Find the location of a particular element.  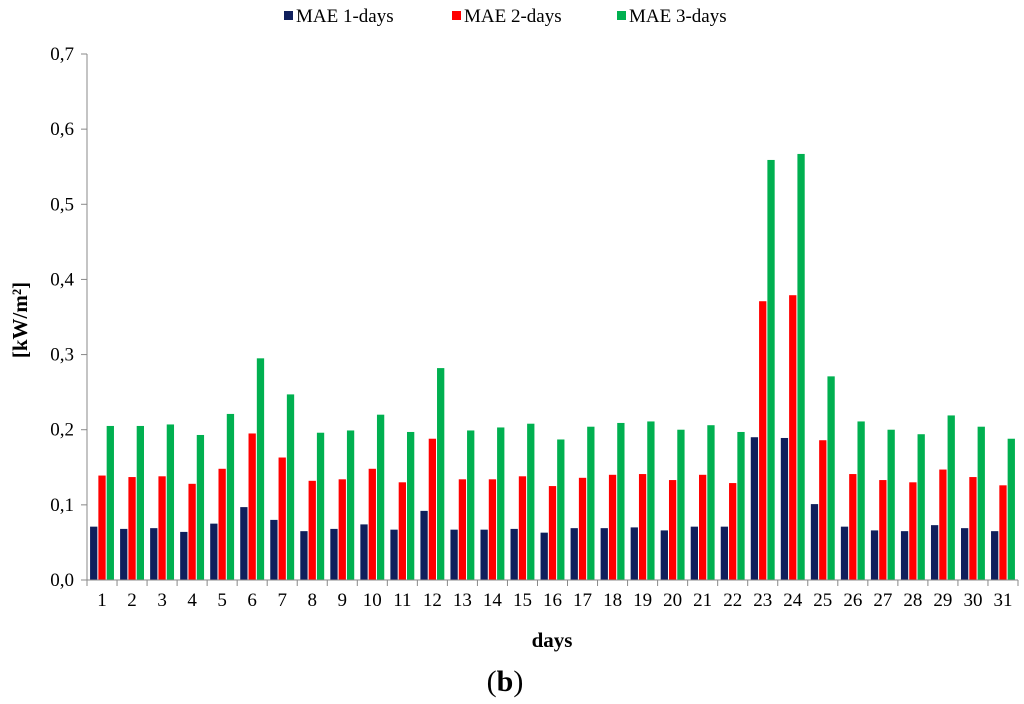

x-tick-label: 3 is located at coordinates (162, 600).